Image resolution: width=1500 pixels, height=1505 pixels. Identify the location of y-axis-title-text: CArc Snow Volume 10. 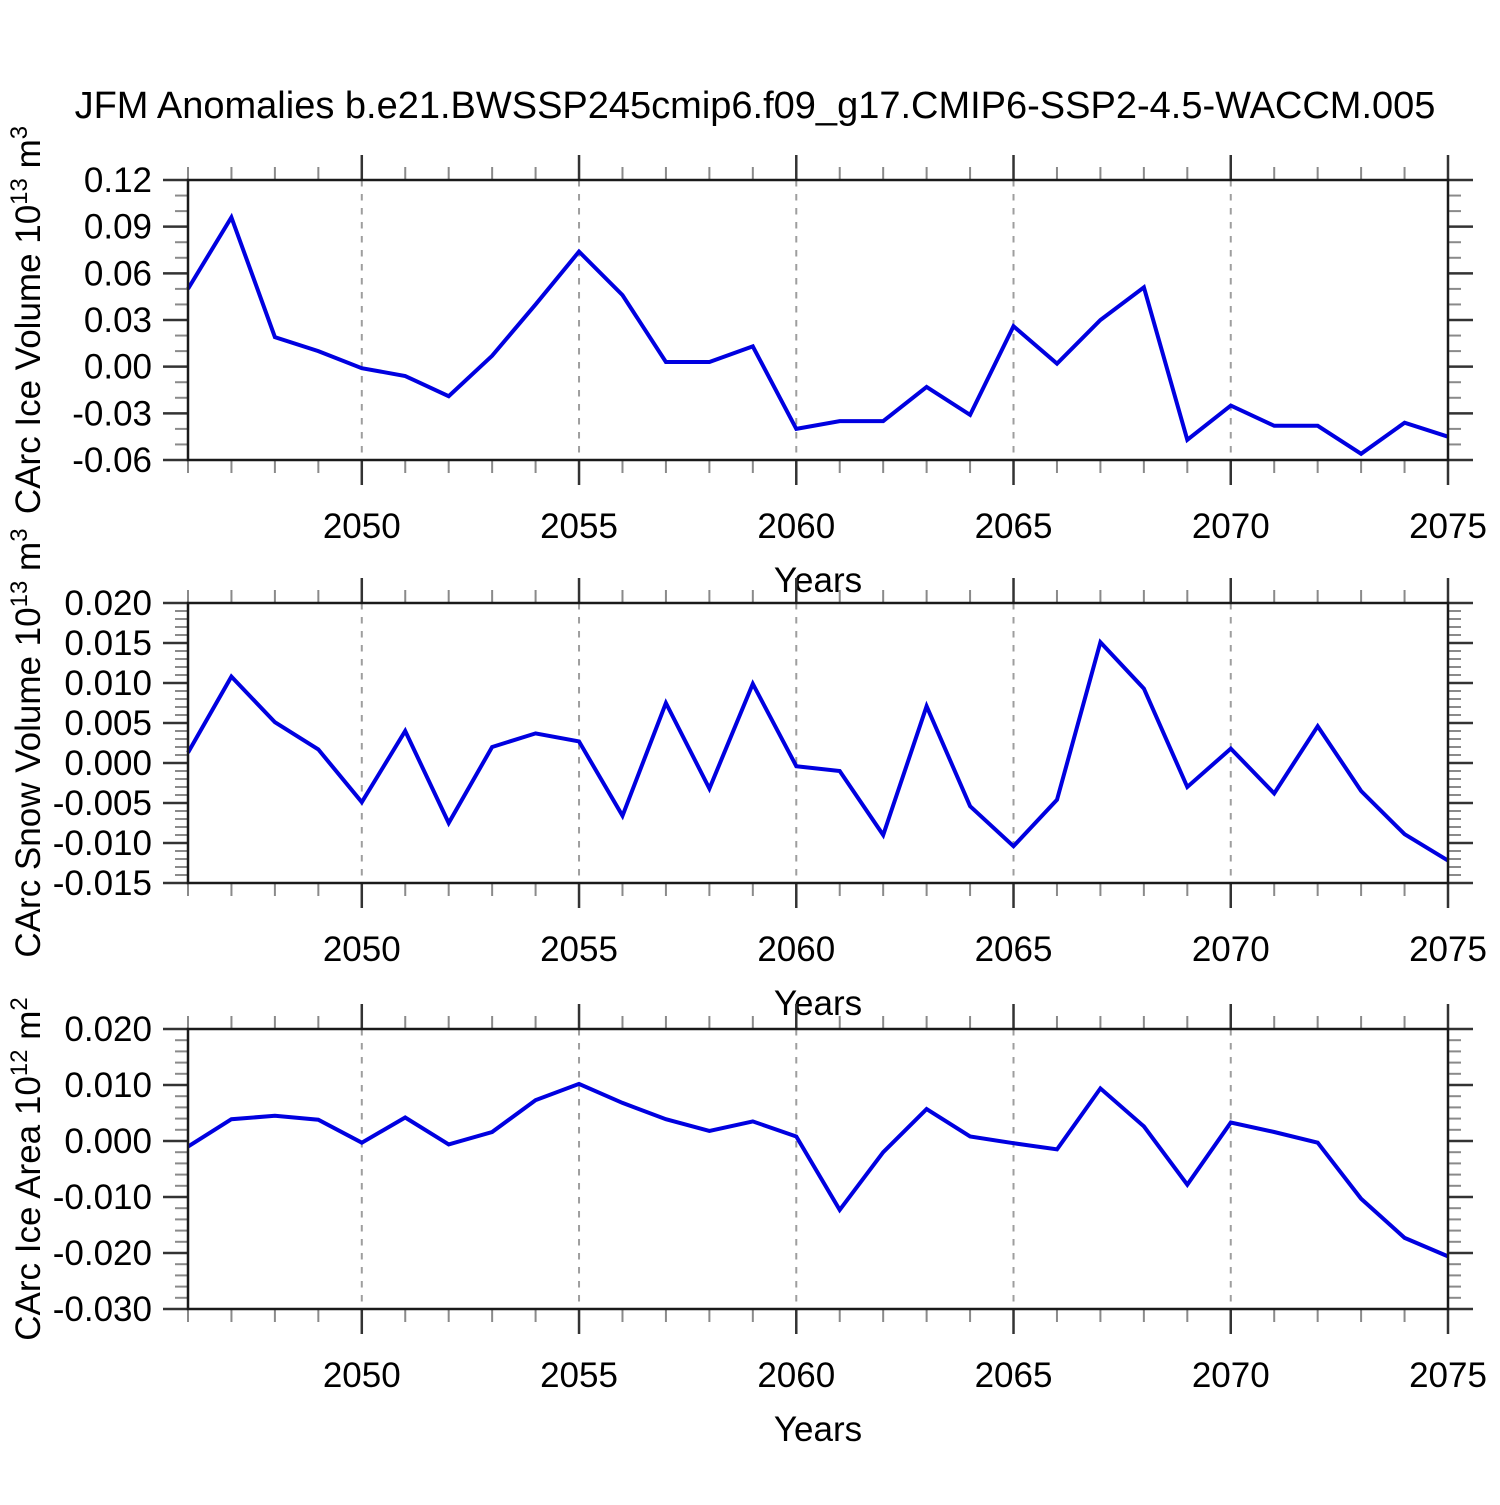
(28, 782).